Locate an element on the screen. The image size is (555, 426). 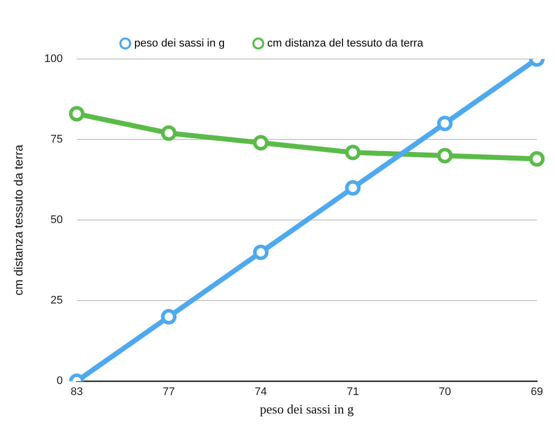
y-tick-label: 25 is located at coordinates (56, 300).